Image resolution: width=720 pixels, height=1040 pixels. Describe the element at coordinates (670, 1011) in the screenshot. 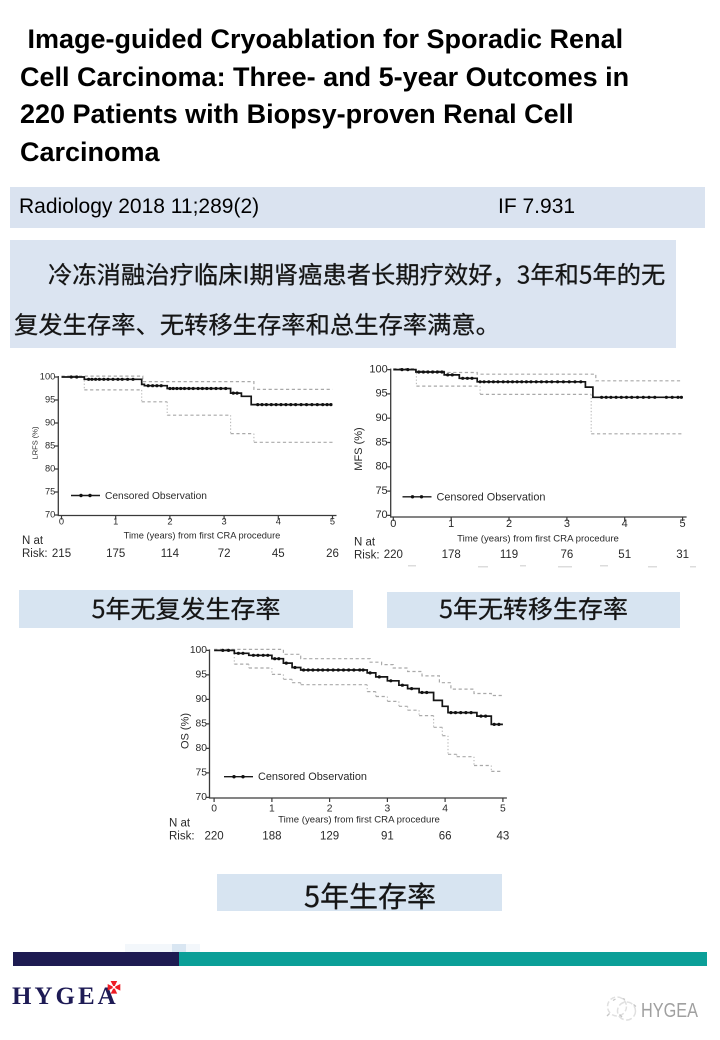

I see `svg-text: HYGEA` at that location.